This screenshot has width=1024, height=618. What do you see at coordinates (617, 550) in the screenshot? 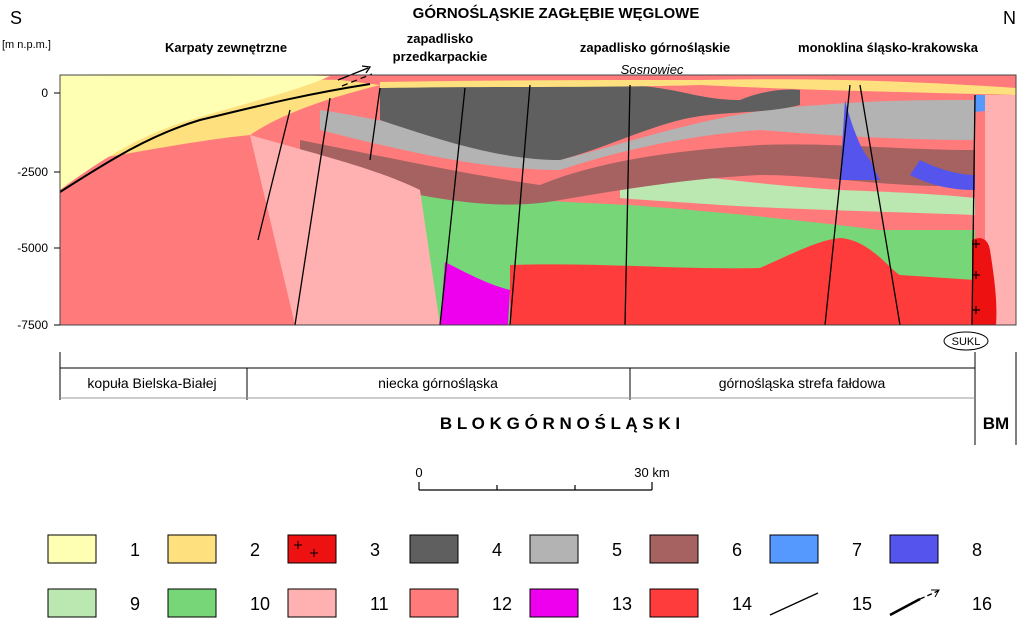
I see `legend-number: 5` at bounding box center [617, 550].